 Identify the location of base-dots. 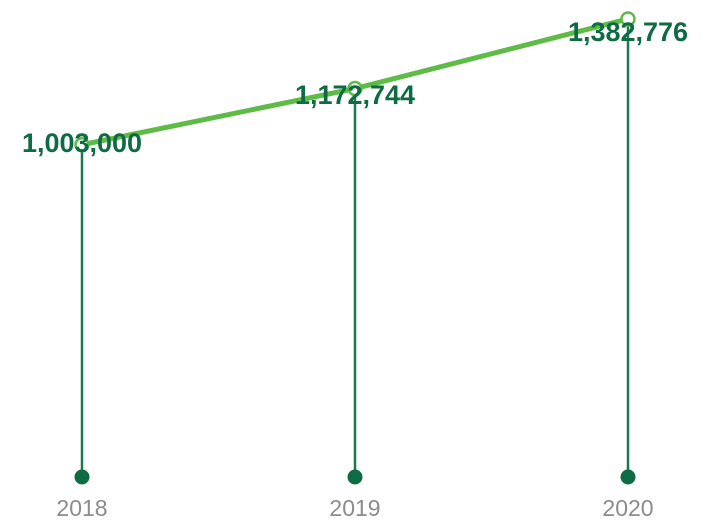
(355, 477).